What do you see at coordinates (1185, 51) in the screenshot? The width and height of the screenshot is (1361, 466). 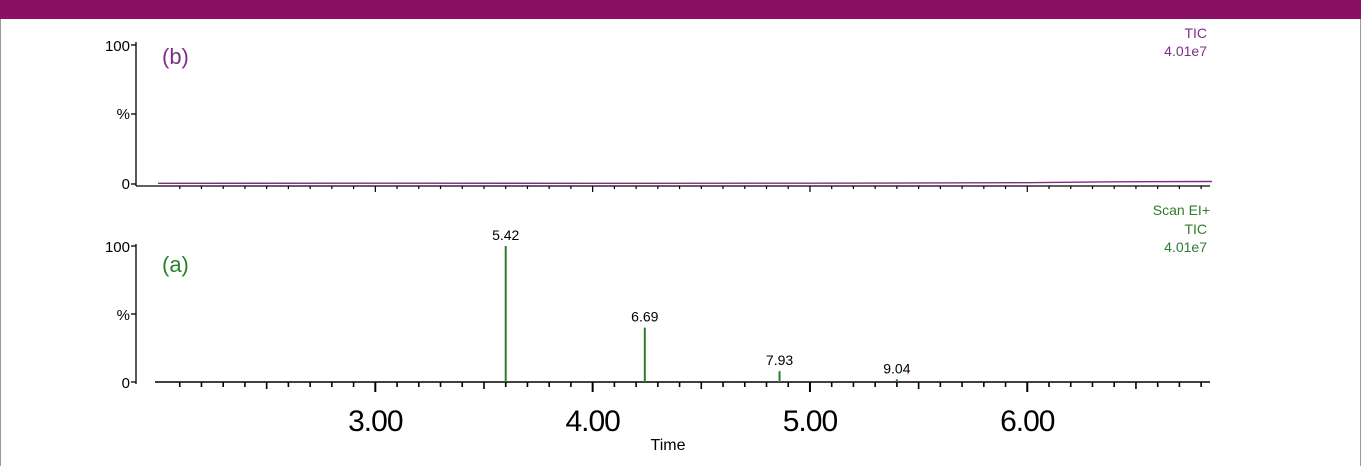 I see `panel-b-right-label-2: 4.01e7` at bounding box center [1185, 51].